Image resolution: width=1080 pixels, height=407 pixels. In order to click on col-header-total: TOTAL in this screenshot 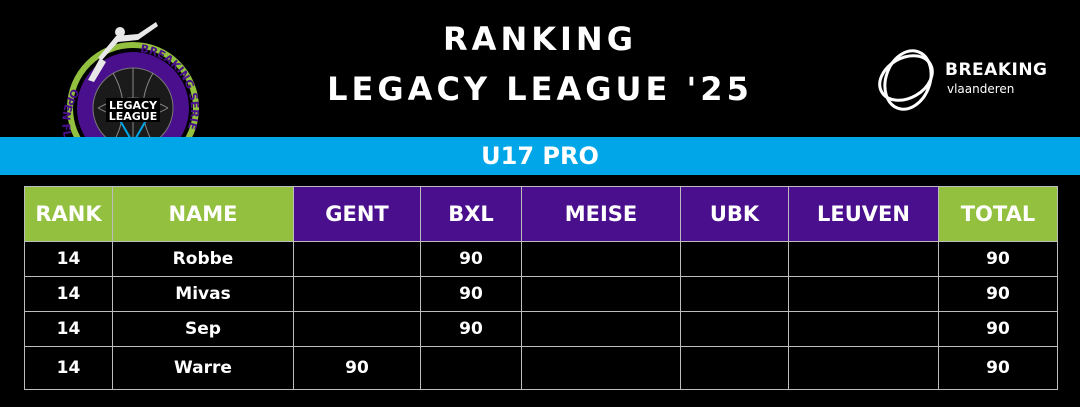, I will do `click(998, 214)`.